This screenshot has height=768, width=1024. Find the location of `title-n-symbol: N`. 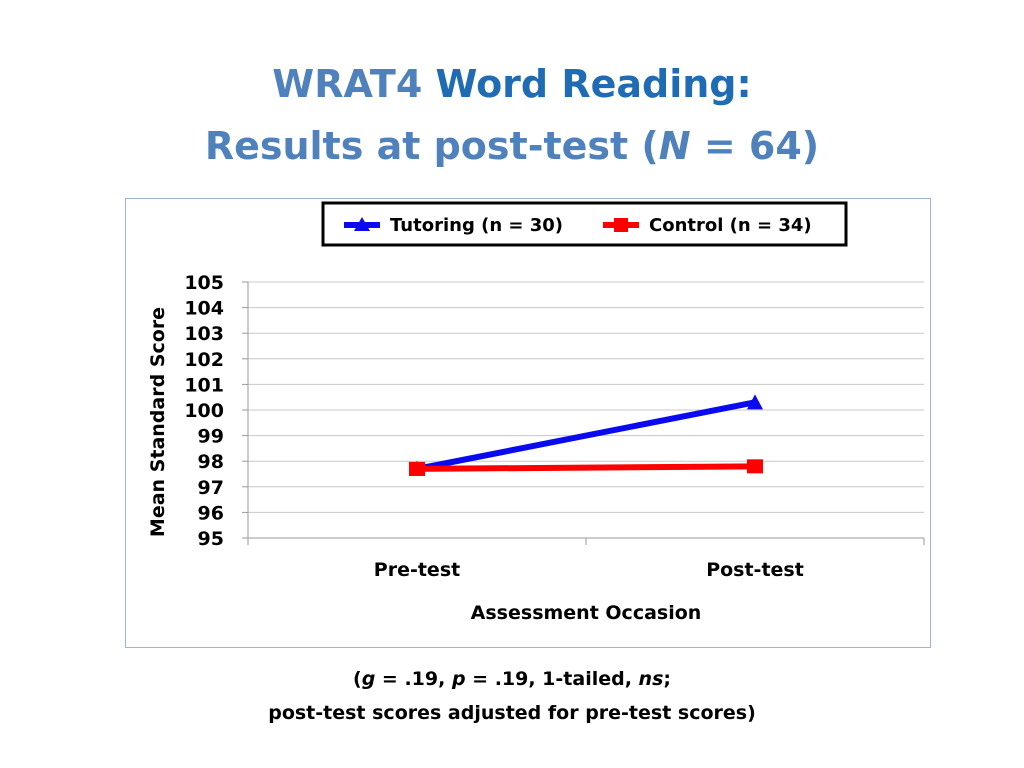

title-n-symbol: N is located at coordinates (674, 146).